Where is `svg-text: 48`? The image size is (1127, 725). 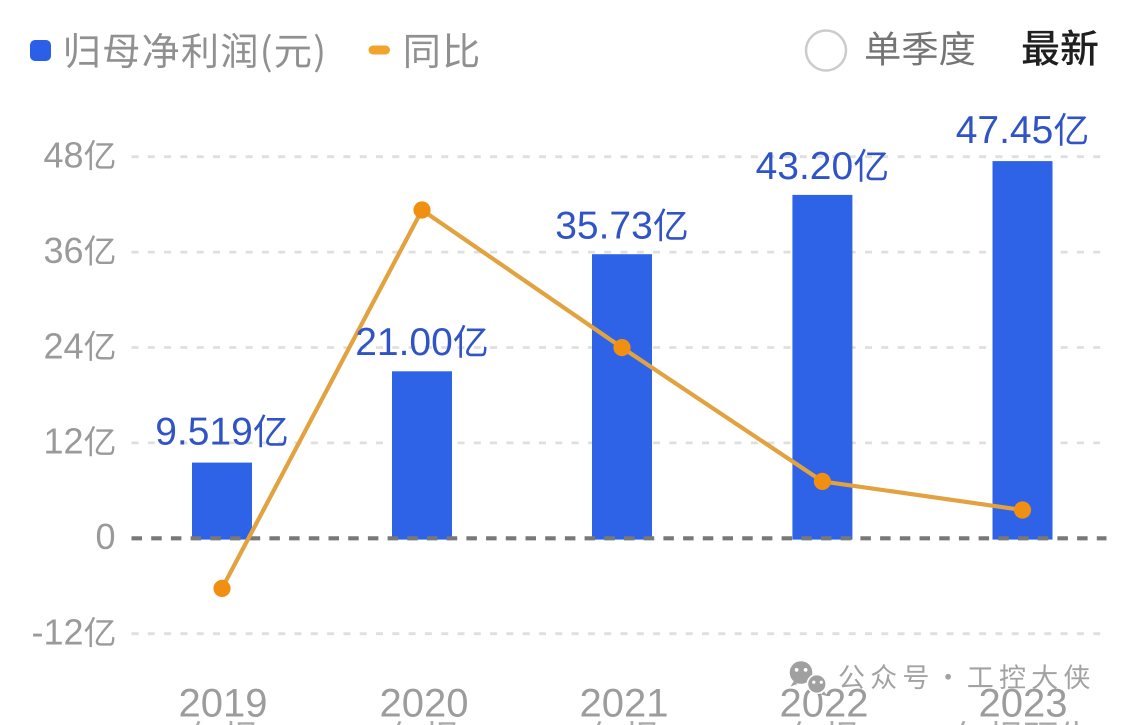 svg-text: 48 is located at coordinates (64, 155).